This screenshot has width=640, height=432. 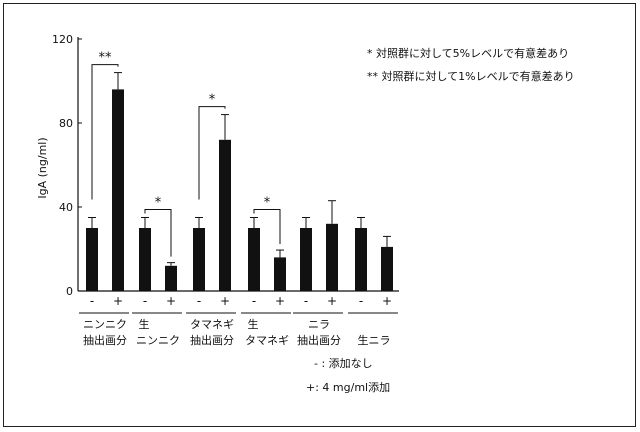 What do you see at coordinates (471, 76) in the screenshot?
I see `legend-entry-1pct: ** 対照群に対して1%レベルで有意差あり` at bounding box center [471, 76].